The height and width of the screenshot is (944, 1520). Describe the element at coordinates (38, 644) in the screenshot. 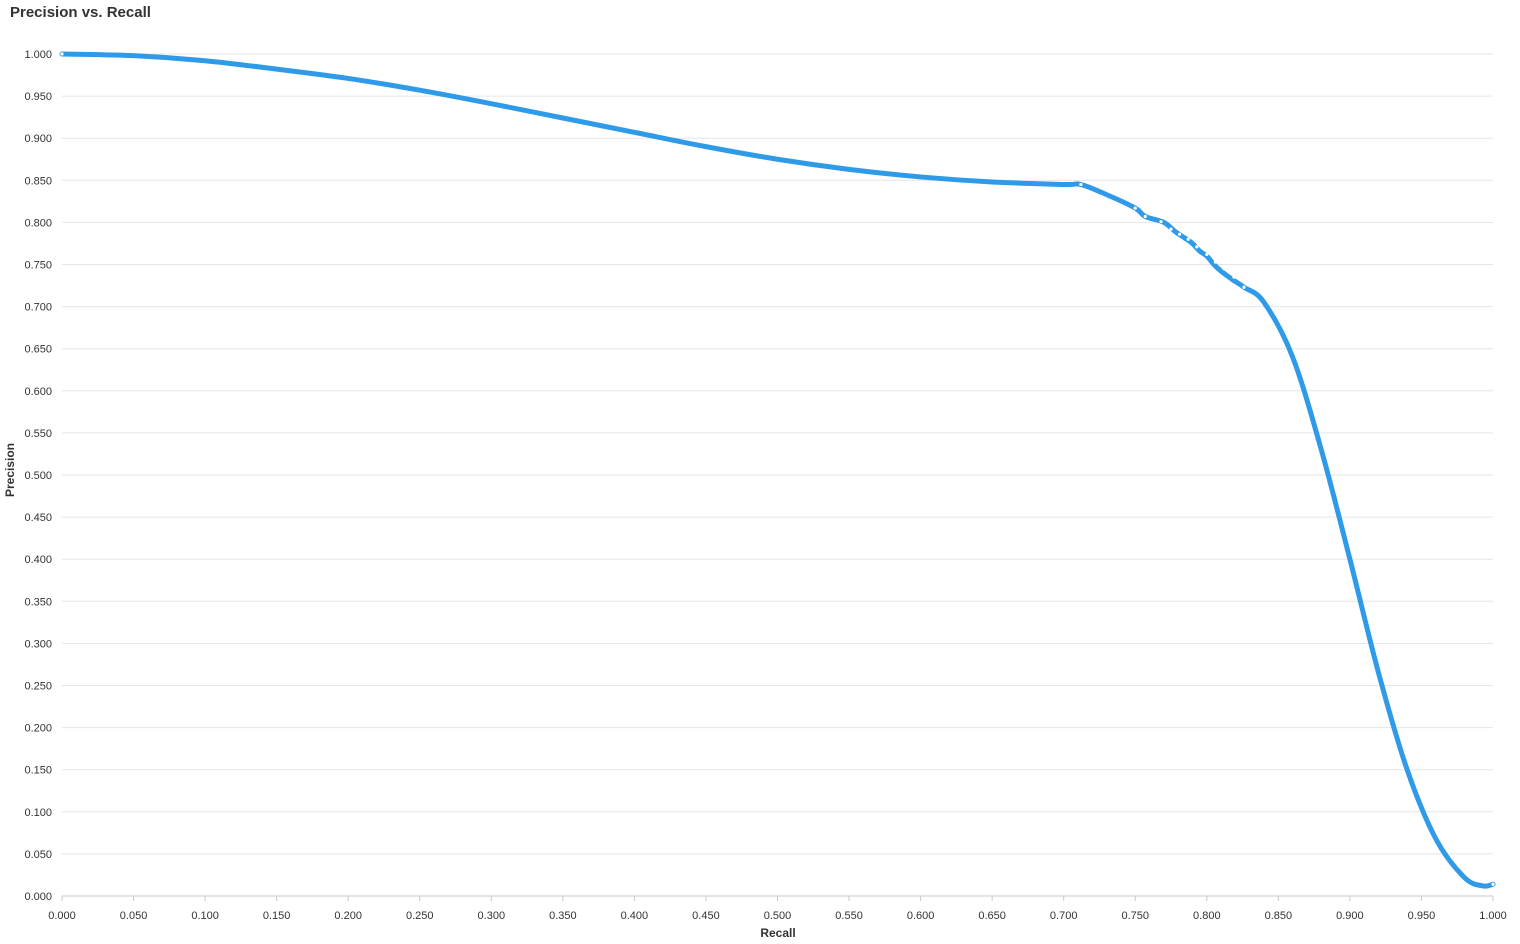

I see `y-tick-label: 0.300` at that location.